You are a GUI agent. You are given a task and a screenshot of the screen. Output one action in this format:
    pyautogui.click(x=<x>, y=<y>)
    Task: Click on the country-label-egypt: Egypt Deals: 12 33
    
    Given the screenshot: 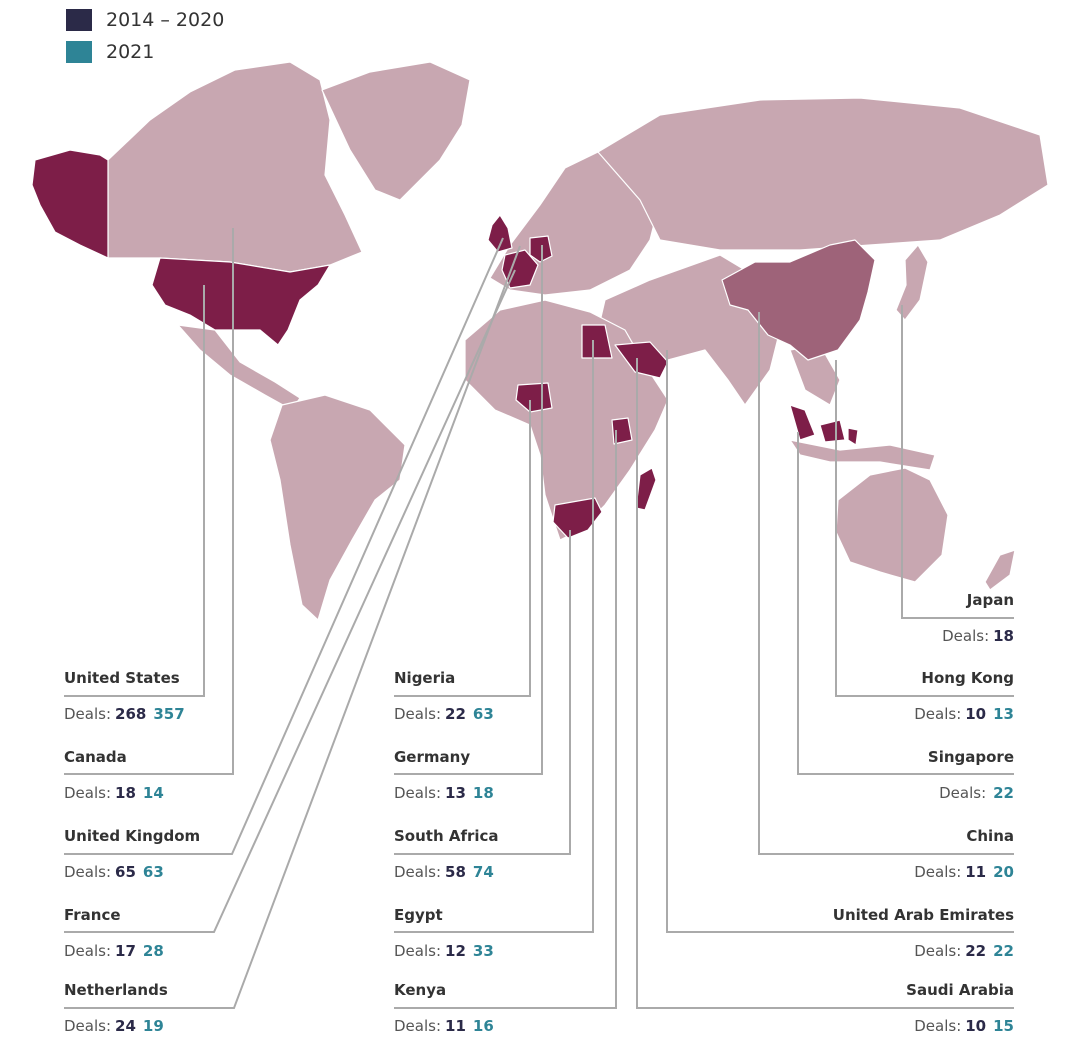 What is the action you would take?
    pyautogui.click(x=444, y=933)
    